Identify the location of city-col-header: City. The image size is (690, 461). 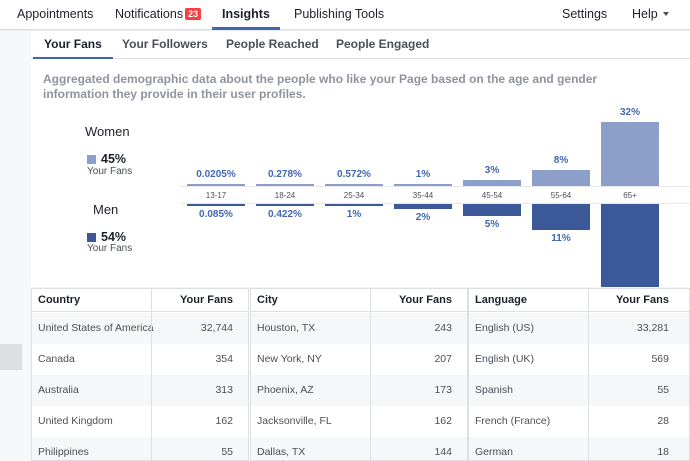
(267, 300).